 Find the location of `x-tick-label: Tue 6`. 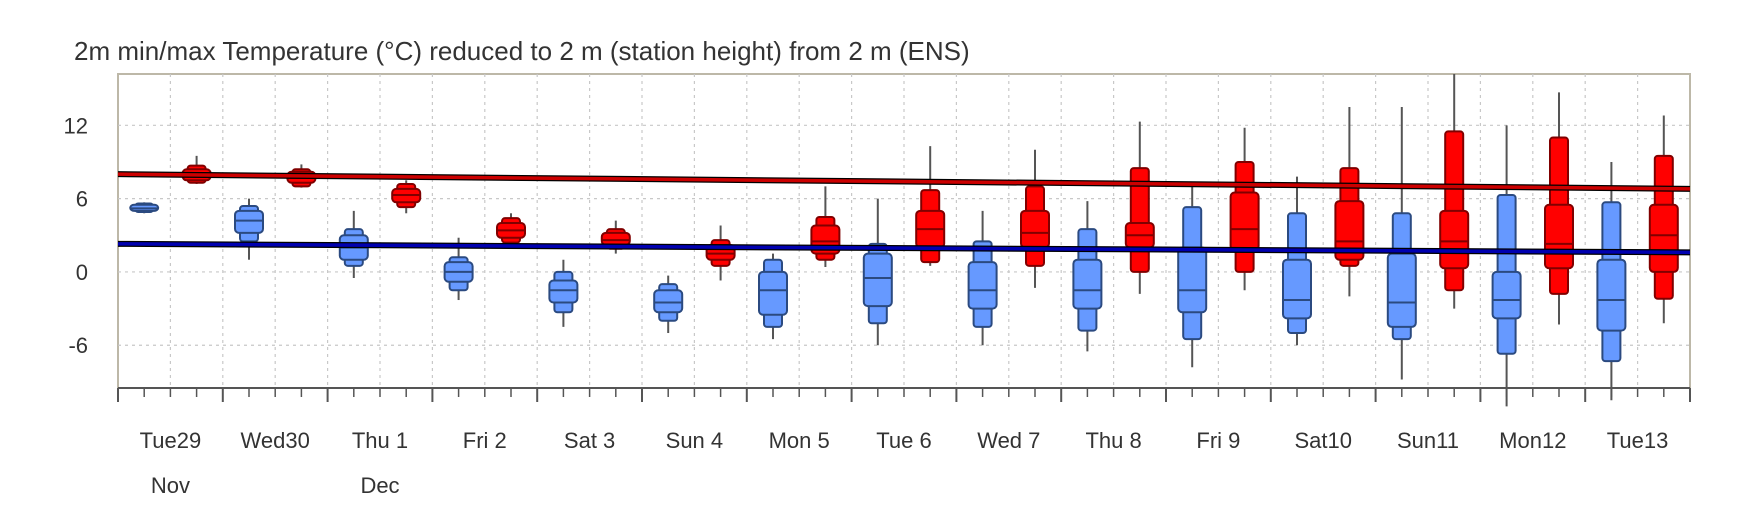

x-tick-label: Tue 6 is located at coordinates (903, 440).